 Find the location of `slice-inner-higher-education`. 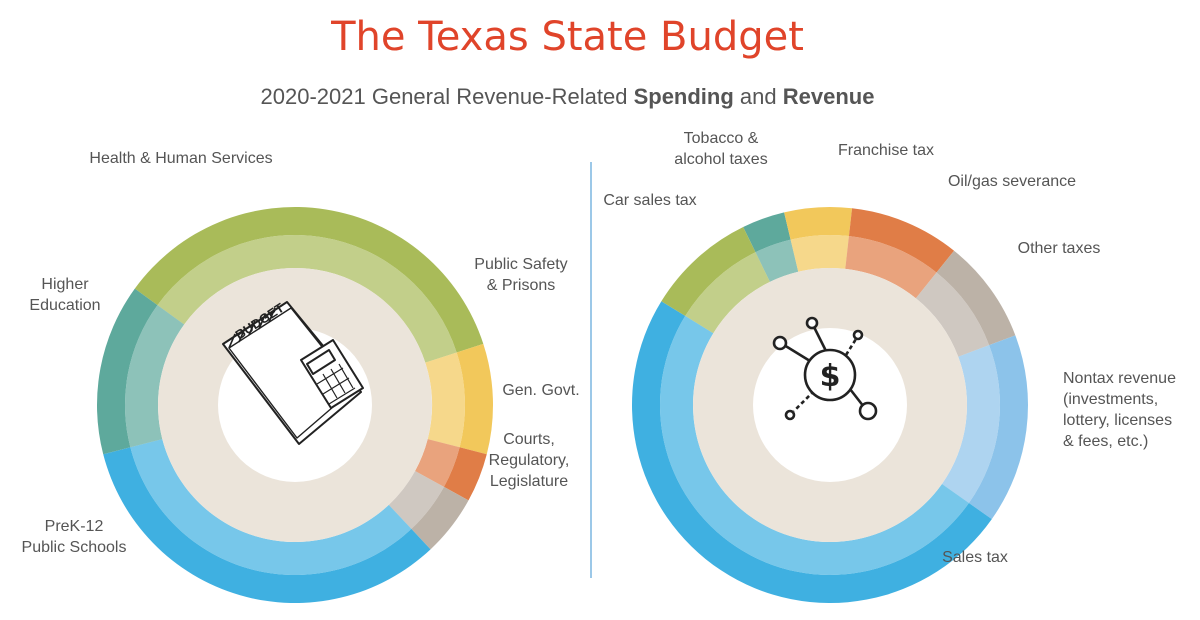

slice-inner-higher-education is located at coordinates (154, 376).